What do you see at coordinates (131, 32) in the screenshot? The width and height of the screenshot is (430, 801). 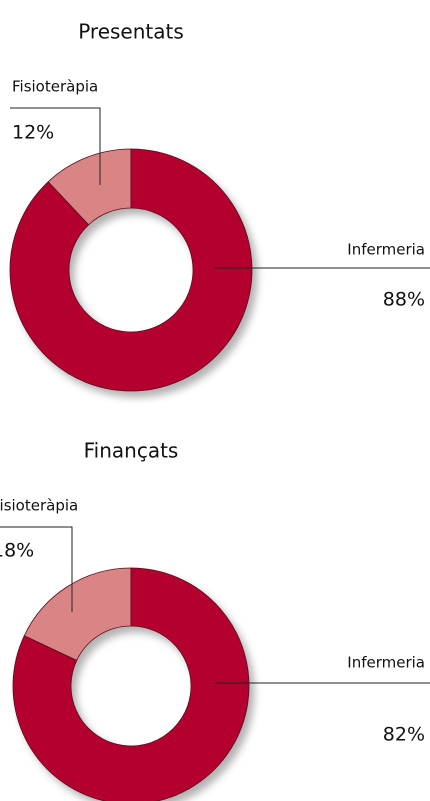 I see `chart-title: Presentats` at bounding box center [131, 32].